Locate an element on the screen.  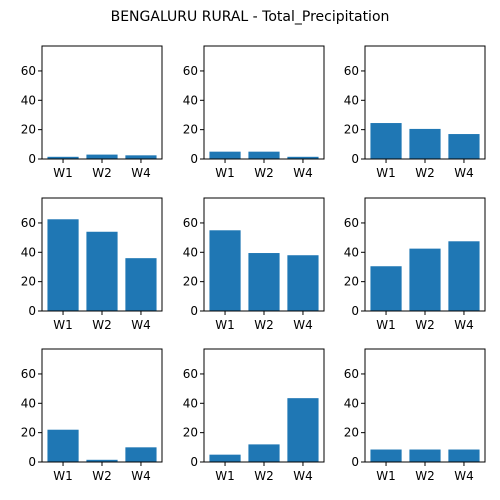
chart-title: BENGALURU RURAL - Total_Precipitation is located at coordinates (250, 17).